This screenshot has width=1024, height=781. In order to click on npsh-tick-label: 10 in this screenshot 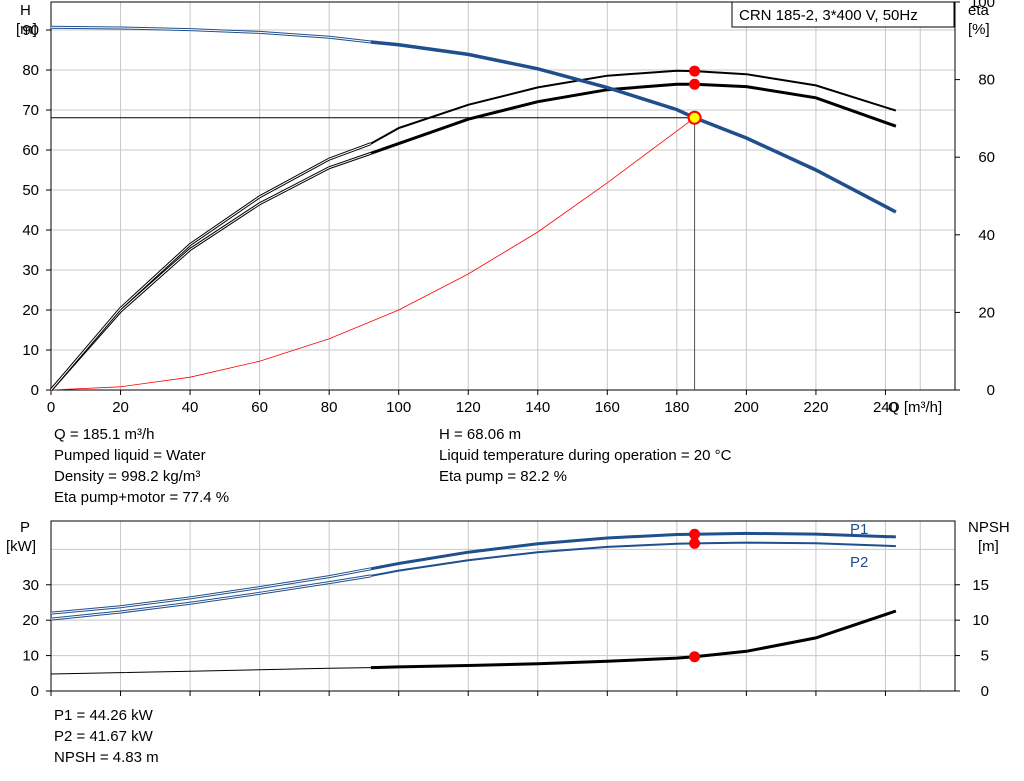, I will do `click(980, 620)`.